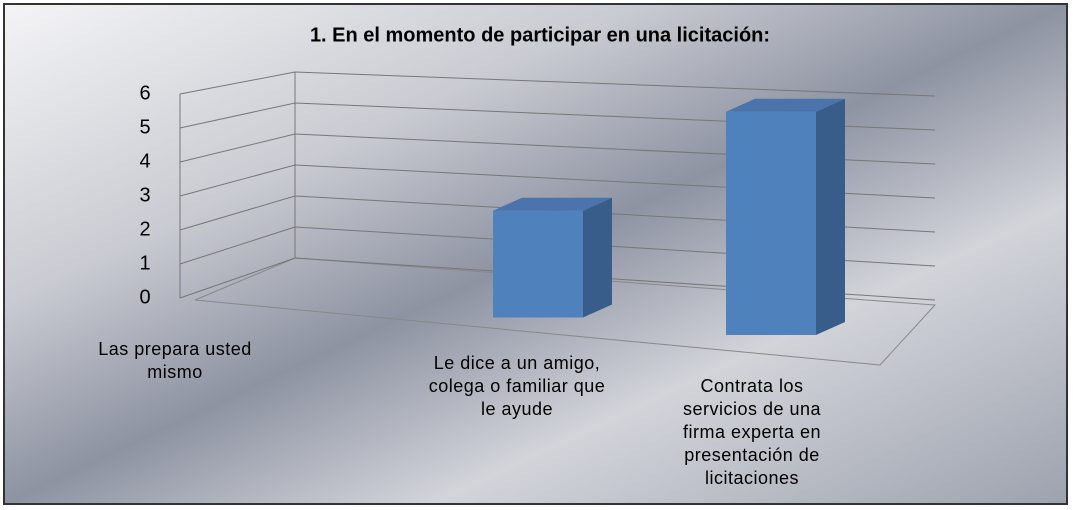  What do you see at coordinates (144, 127) in the screenshot?
I see `y-tick-label: 5` at bounding box center [144, 127].